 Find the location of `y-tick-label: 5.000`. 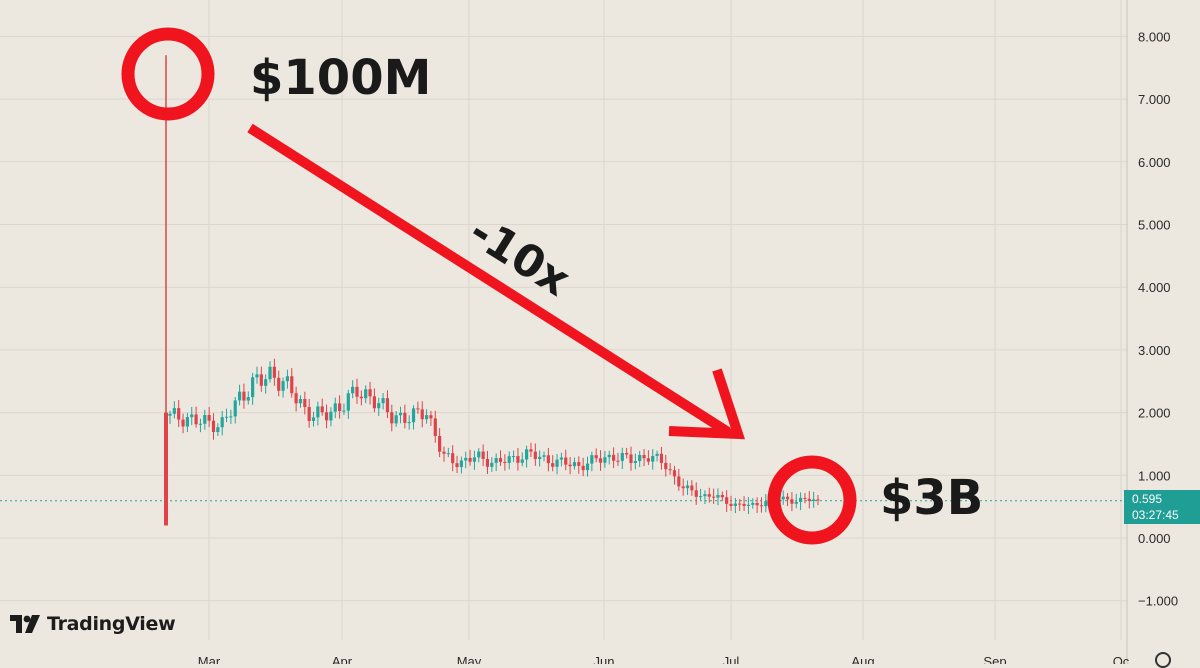

y-tick-label: 5.000 is located at coordinates (1154, 225).